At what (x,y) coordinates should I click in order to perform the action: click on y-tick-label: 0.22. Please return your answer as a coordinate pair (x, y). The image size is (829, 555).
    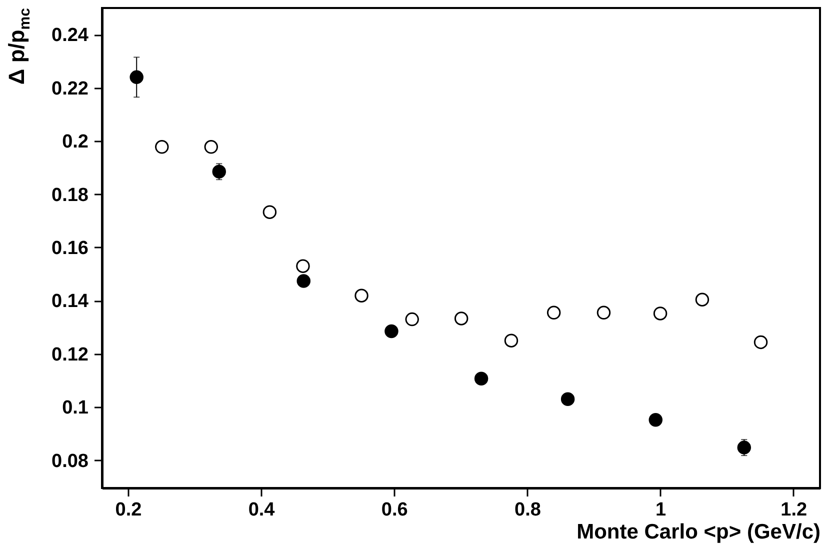
    Looking at the image, I should click on (70, 89).